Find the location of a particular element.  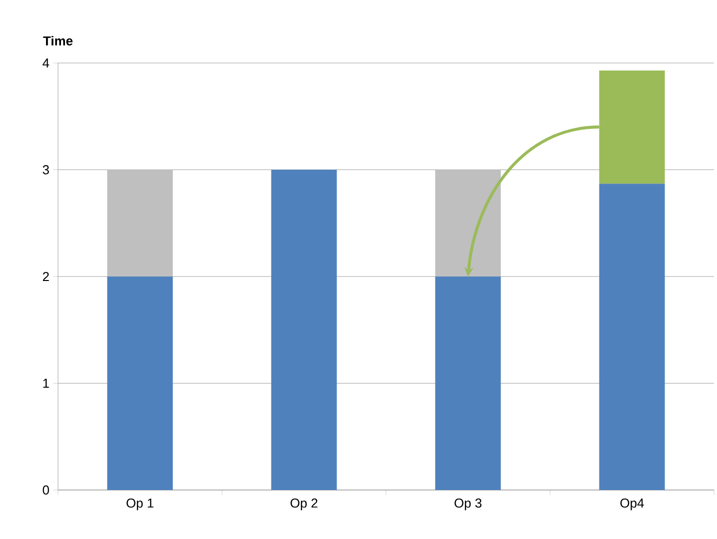

y-axis-title: Time is located at coordinates (58, 41).